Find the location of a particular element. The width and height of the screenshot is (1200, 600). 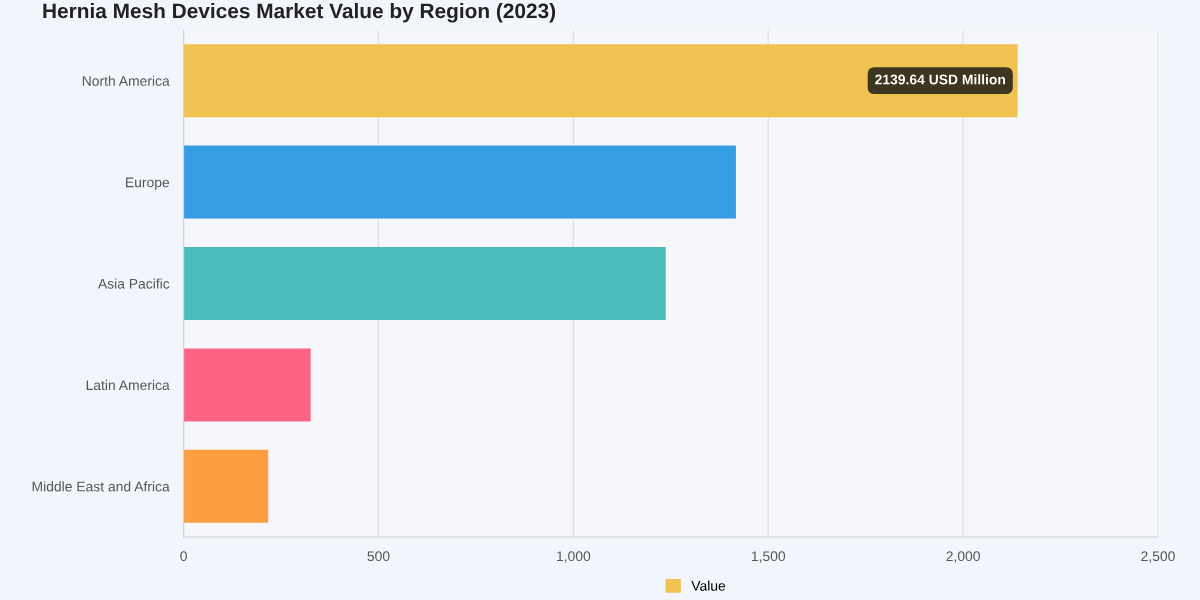

y-tick-label: Latin America is located at coordinates (128, 385).